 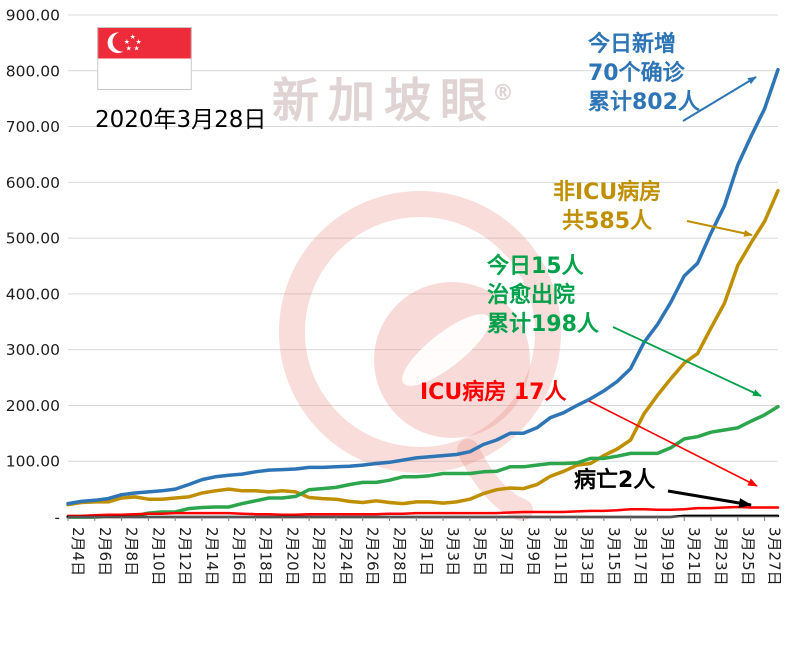 What do you see at coordinates (641, 556) in the screenshot?
I see `x-tick-label: 3月17日` at bounding box center [641, 556].